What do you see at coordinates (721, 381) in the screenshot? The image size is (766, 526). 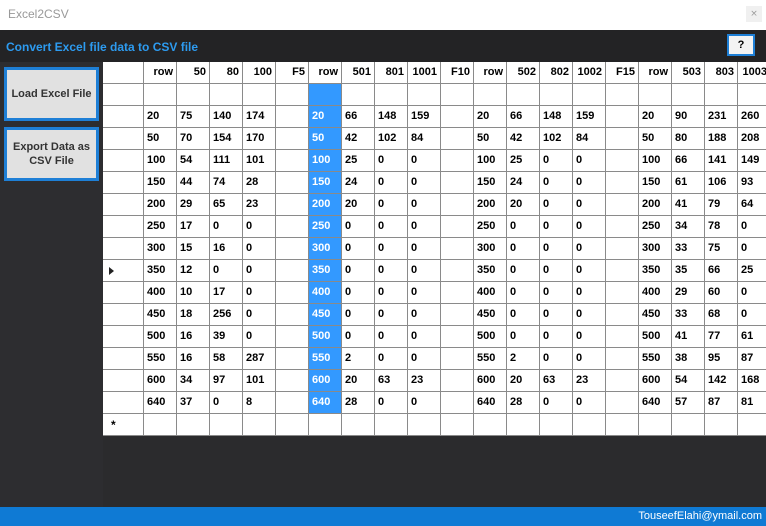 I see `grid-cell: 142` at bounding box center [721, 381].